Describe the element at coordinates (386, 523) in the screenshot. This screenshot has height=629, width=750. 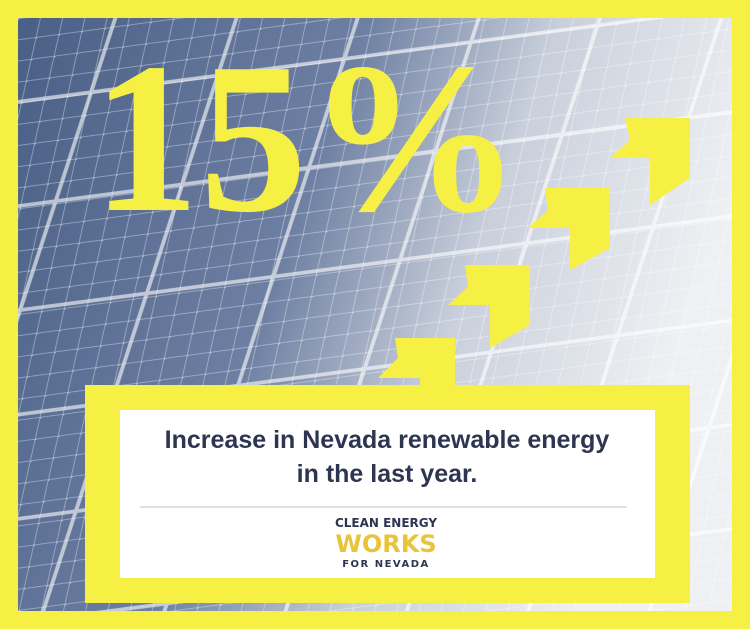
I see `logo-line: CLEAN ENERGY` at that location.